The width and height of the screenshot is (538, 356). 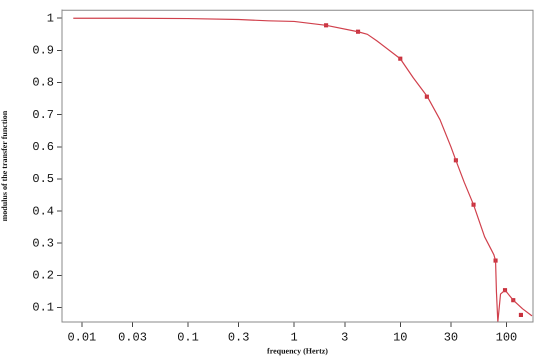 What do you see at coordinates (4, 166) in the screenshot?
I see `y-axis-title: modulus of the transfer function` at bounding box center [4, 166].